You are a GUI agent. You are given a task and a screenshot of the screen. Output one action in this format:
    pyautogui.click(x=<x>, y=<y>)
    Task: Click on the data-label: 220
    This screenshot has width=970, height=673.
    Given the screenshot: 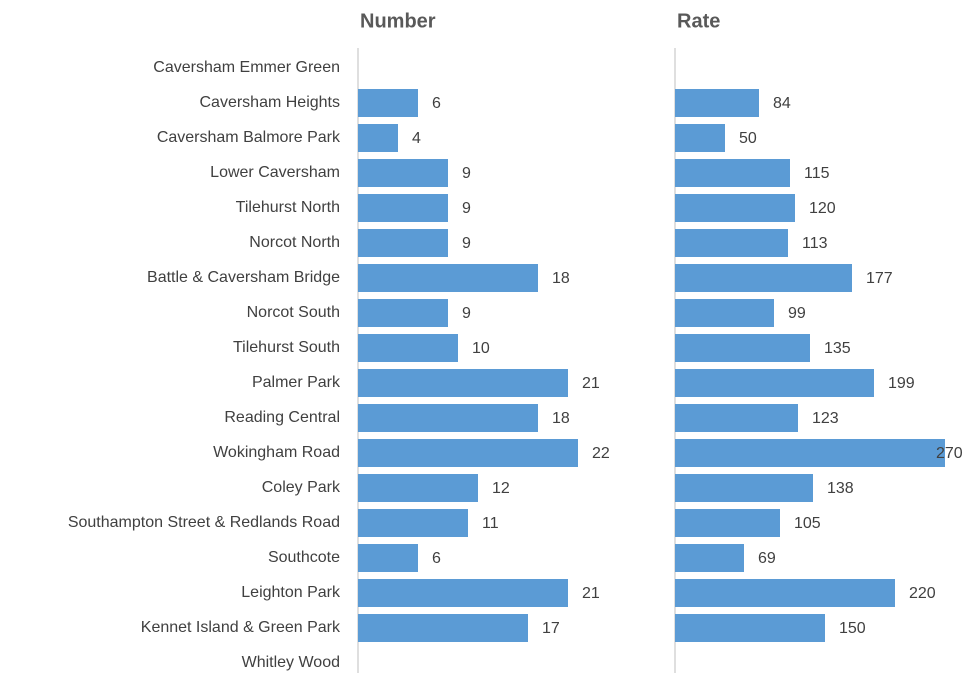 What is the action you would take?
    pyautogui.click(x=922, y=593)
    